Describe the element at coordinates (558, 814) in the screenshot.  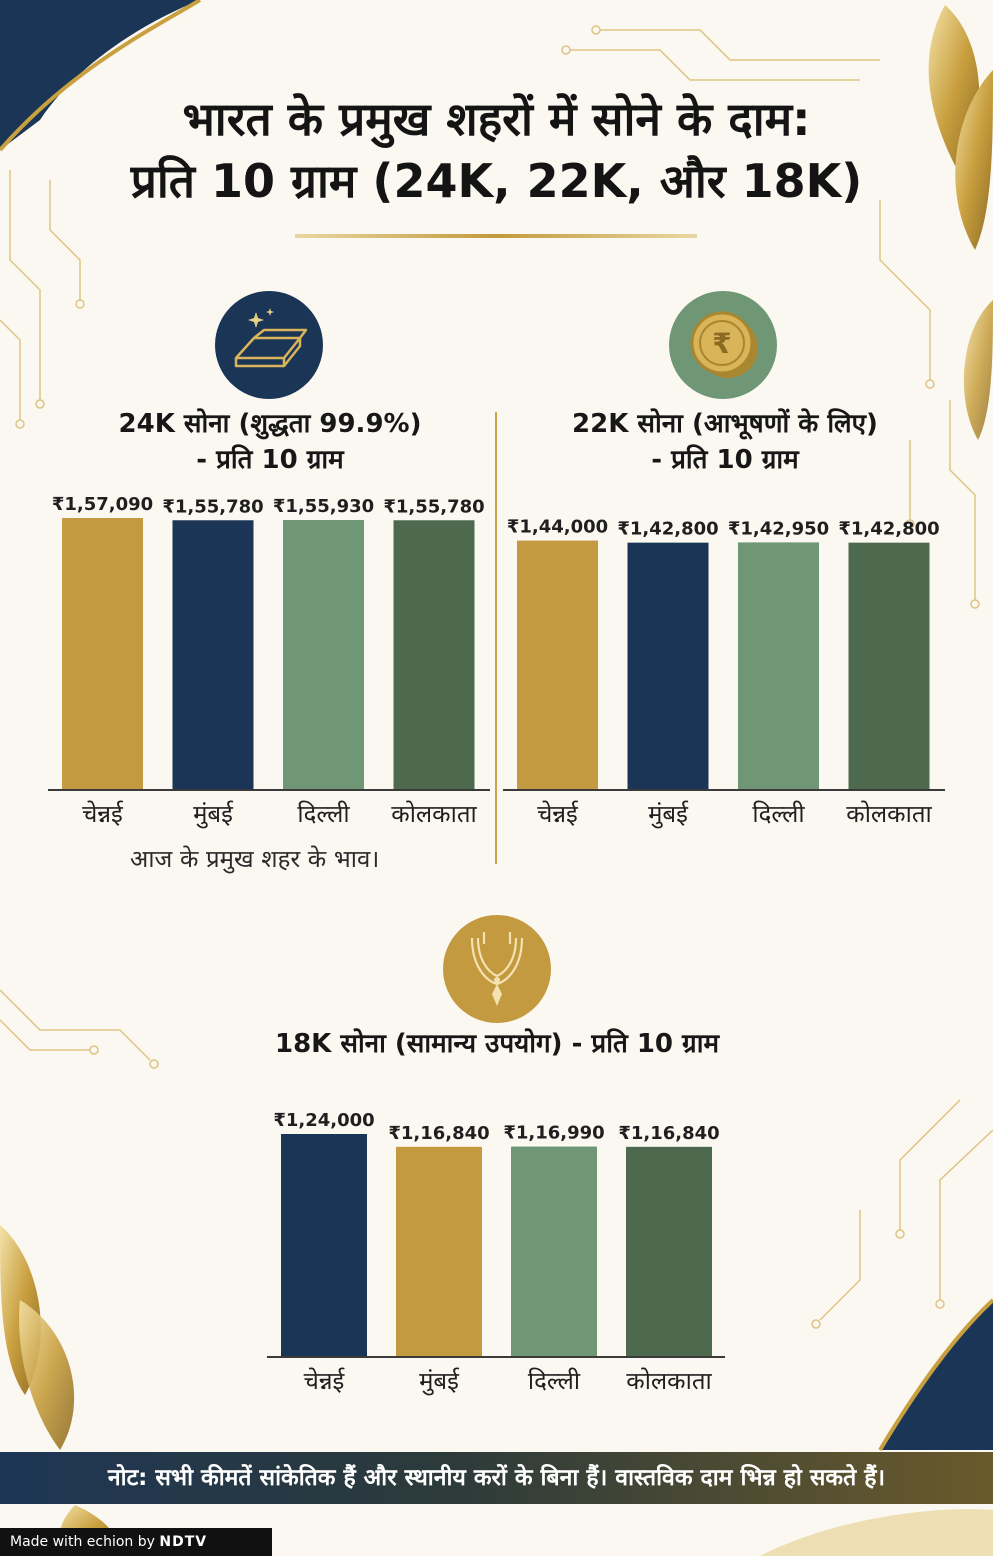
I see `category-label-k22-0: चेन्नई` at that location.